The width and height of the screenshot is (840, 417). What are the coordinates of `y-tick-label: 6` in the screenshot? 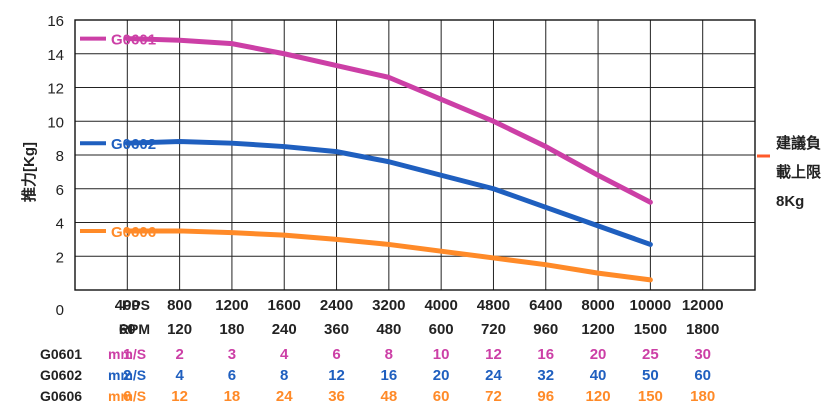 It's located at (60, 190).